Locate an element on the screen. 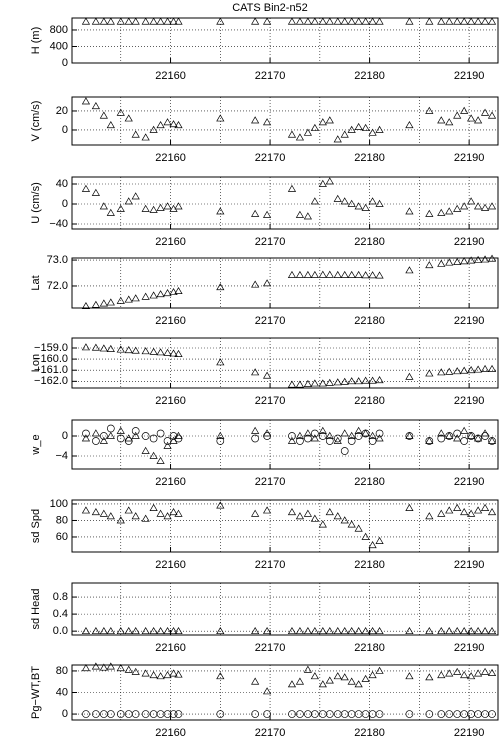  y-axis-label: H (m) is located at coordinates (36, 41).